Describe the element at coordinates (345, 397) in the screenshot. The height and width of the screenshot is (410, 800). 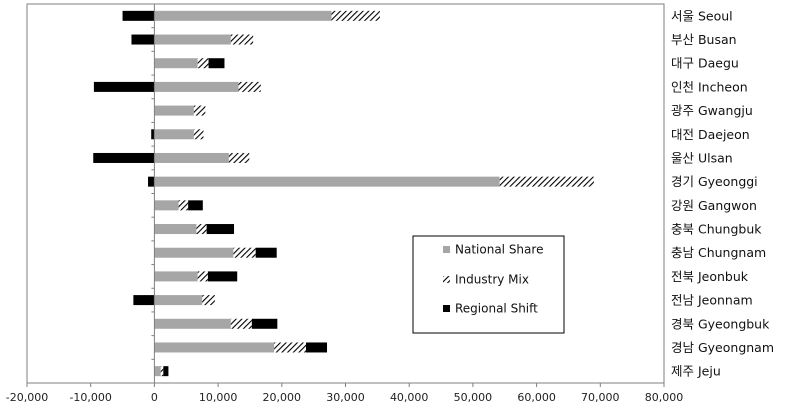
I see `x-tick-label: 30,000` at that location.